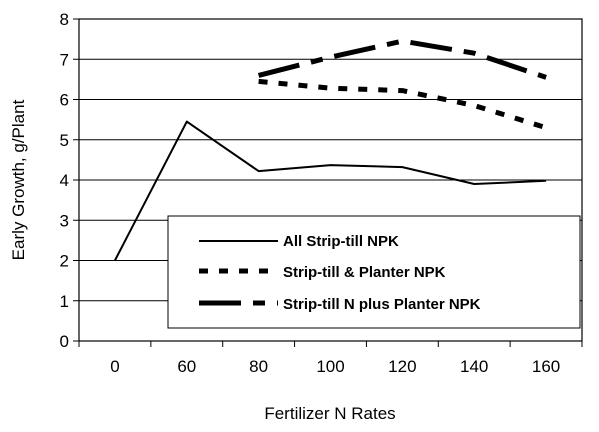  Describe the element at coordinates (64, 140) in the screenshot. I see `y-tick-label: 5` at that location.